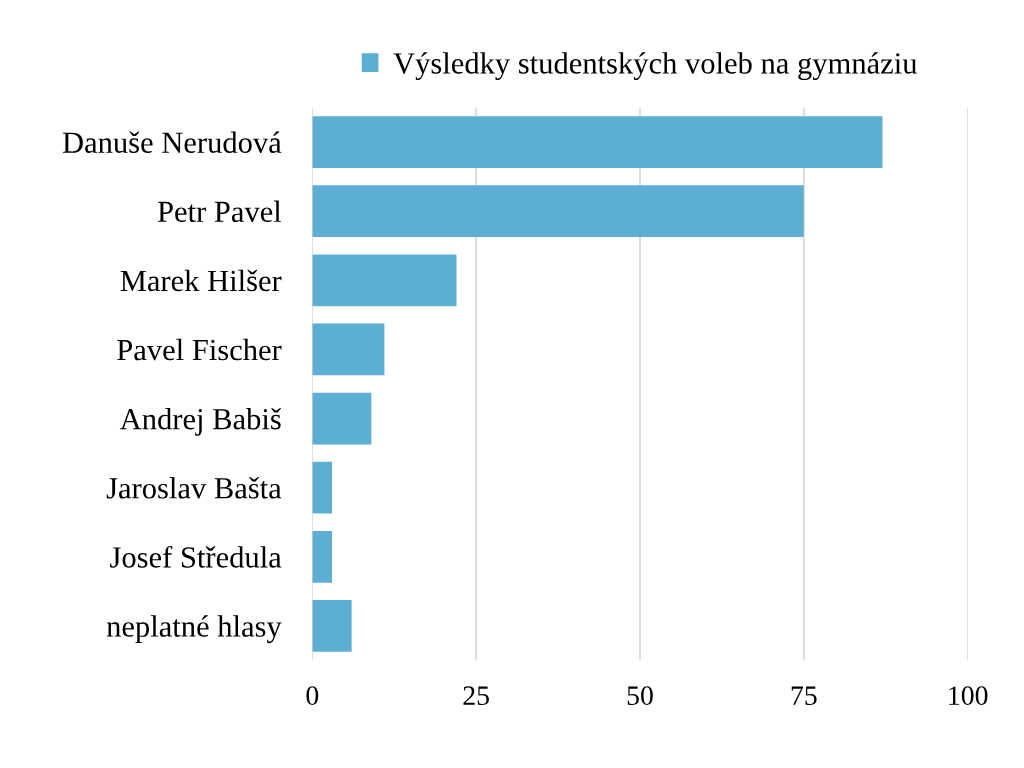 The width and height of the screenshot is (1024, 768). I want to click on legend-label: Výsledky studentských voleb na gymnáziu, so click(655, 66).